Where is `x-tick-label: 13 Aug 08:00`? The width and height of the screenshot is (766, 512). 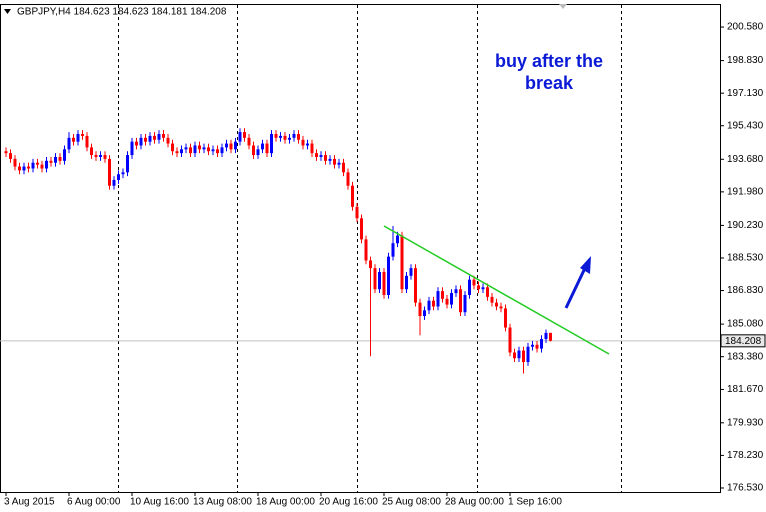 x-tick-label: 13 Aug 08:00 is located at coordinates (222, 502).